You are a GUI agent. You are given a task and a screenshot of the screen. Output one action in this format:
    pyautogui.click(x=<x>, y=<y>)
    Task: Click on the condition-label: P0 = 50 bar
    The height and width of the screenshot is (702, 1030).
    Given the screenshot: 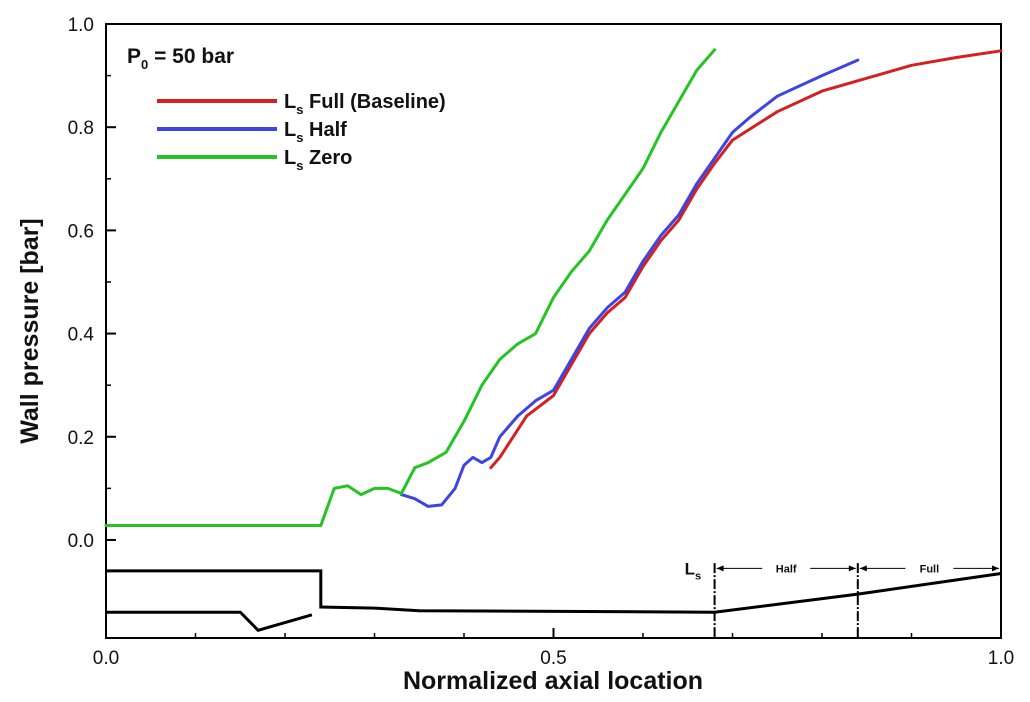 What is the action you would take?
    pyautogui.click(x=180, y=58)
    